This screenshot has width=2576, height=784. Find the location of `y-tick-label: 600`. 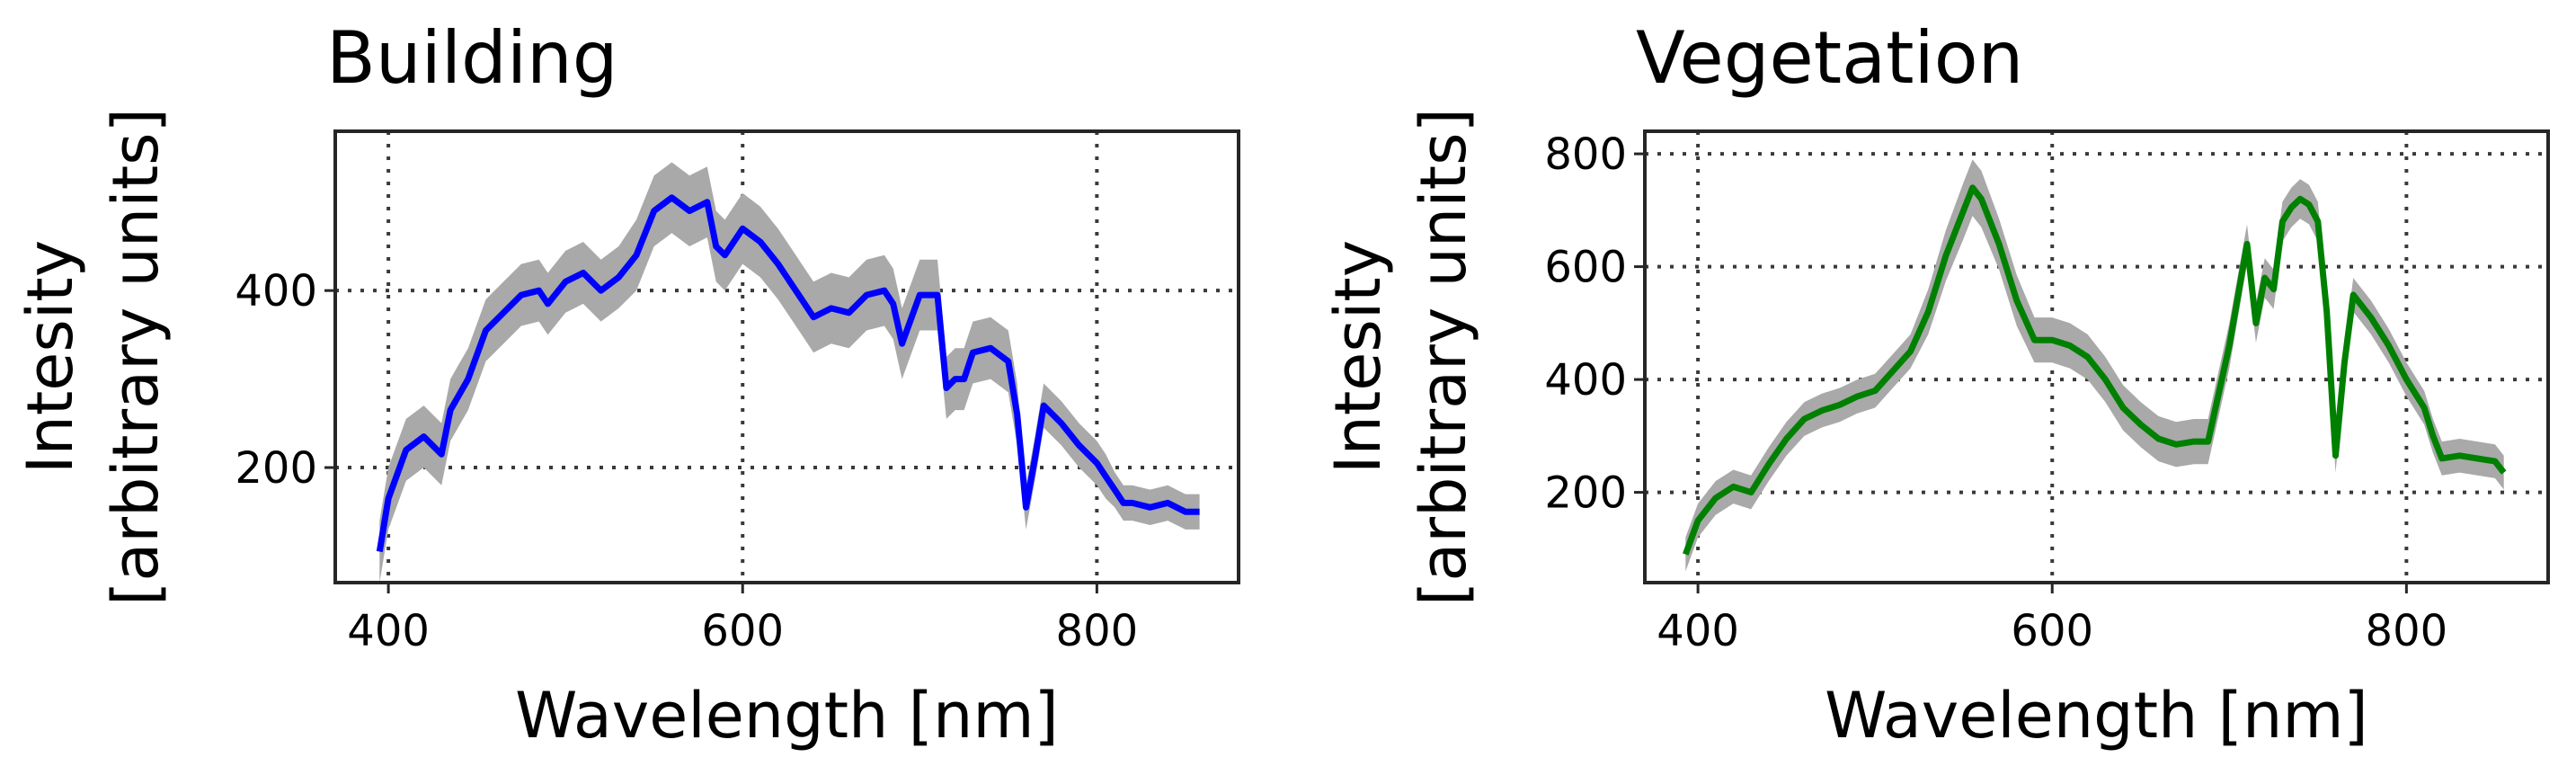

y-tick-label: 600 is located at coordinates (1585, 268).